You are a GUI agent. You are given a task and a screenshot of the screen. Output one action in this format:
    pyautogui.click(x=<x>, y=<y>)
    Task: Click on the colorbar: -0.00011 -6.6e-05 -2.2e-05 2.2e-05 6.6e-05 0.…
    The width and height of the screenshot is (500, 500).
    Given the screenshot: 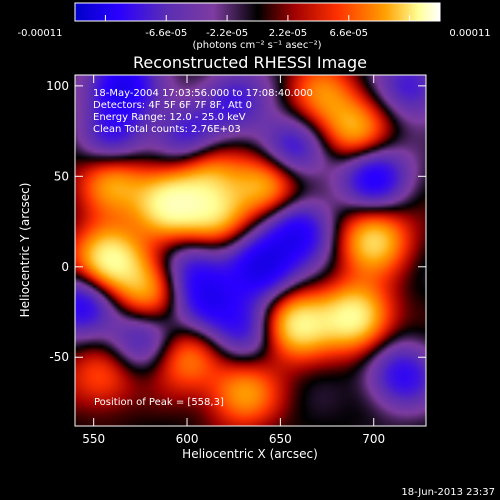 What is the action you would take?
    pyautogui.click(x=254, y=26)
    